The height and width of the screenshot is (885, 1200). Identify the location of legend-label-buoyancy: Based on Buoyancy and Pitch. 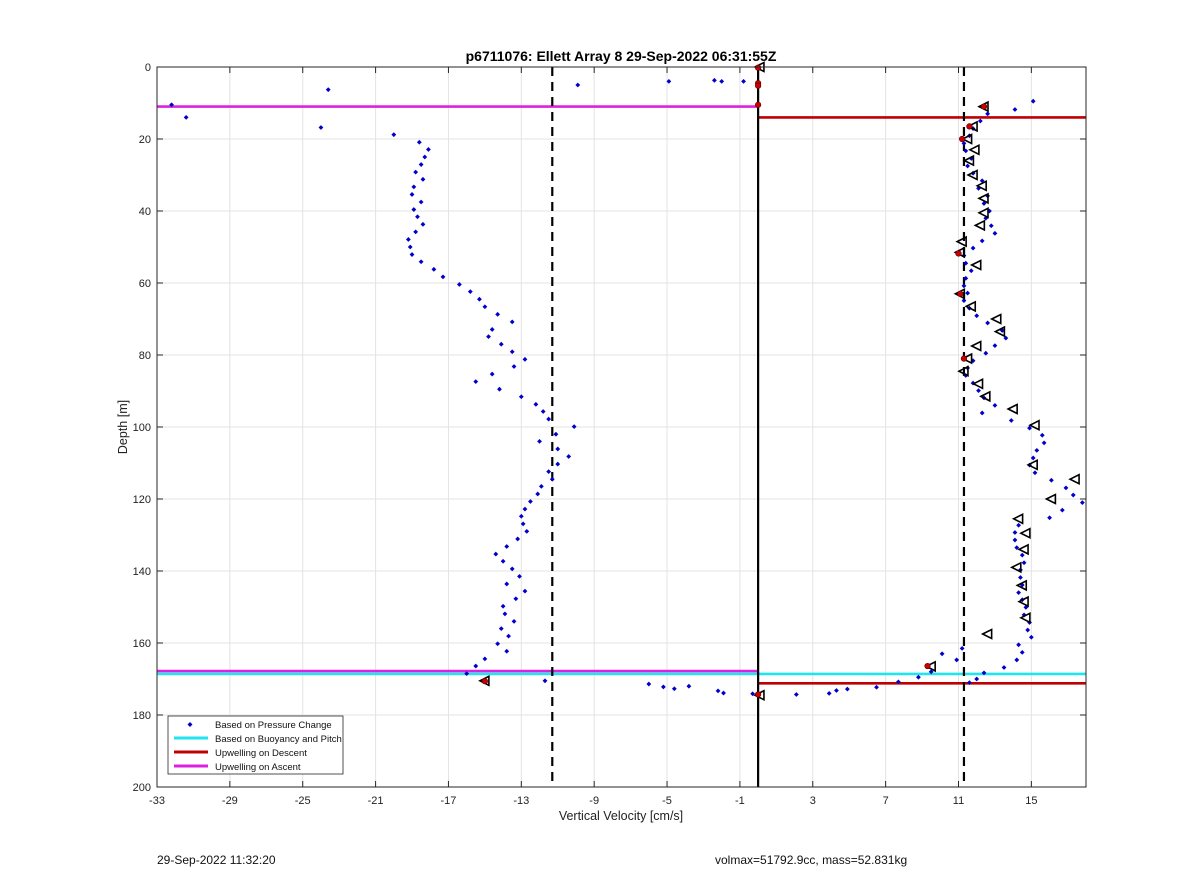
(278, 739).